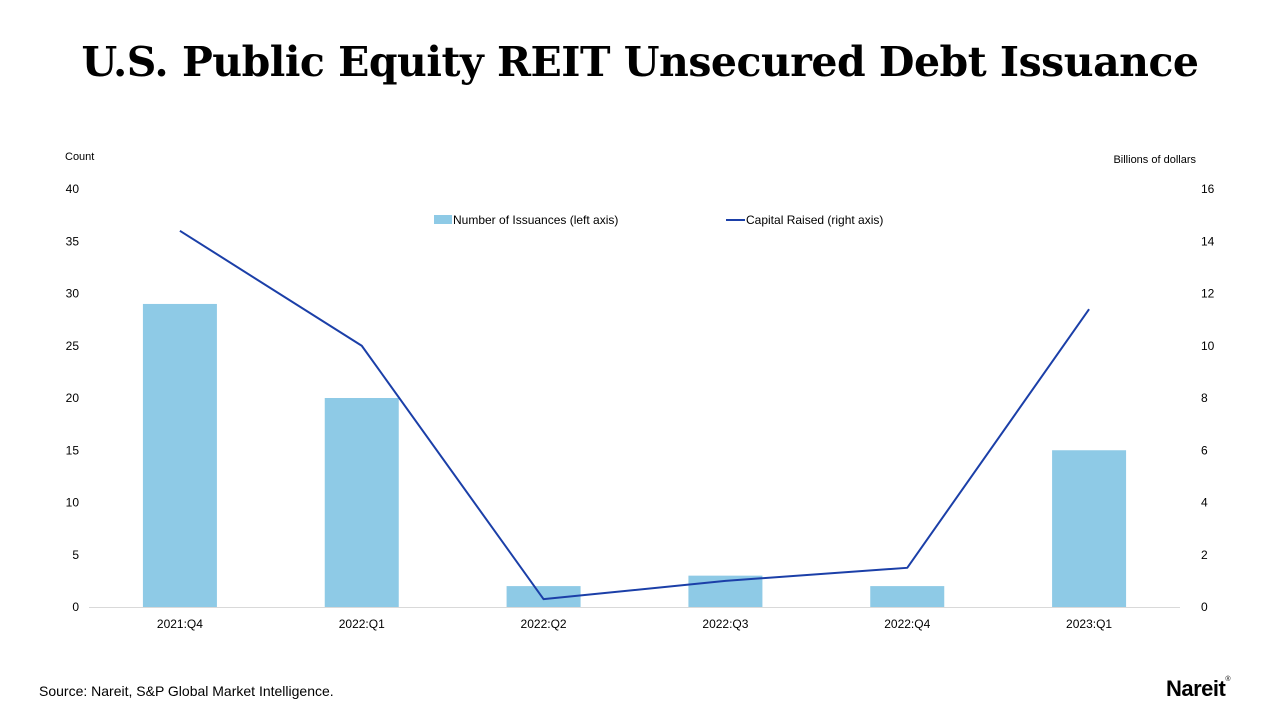 This screenshot has width=1280, height=720. Describe the element at coordinates (362, 624) in the screenshot. I see `x-tick-label: 2022:Q1` at that location.